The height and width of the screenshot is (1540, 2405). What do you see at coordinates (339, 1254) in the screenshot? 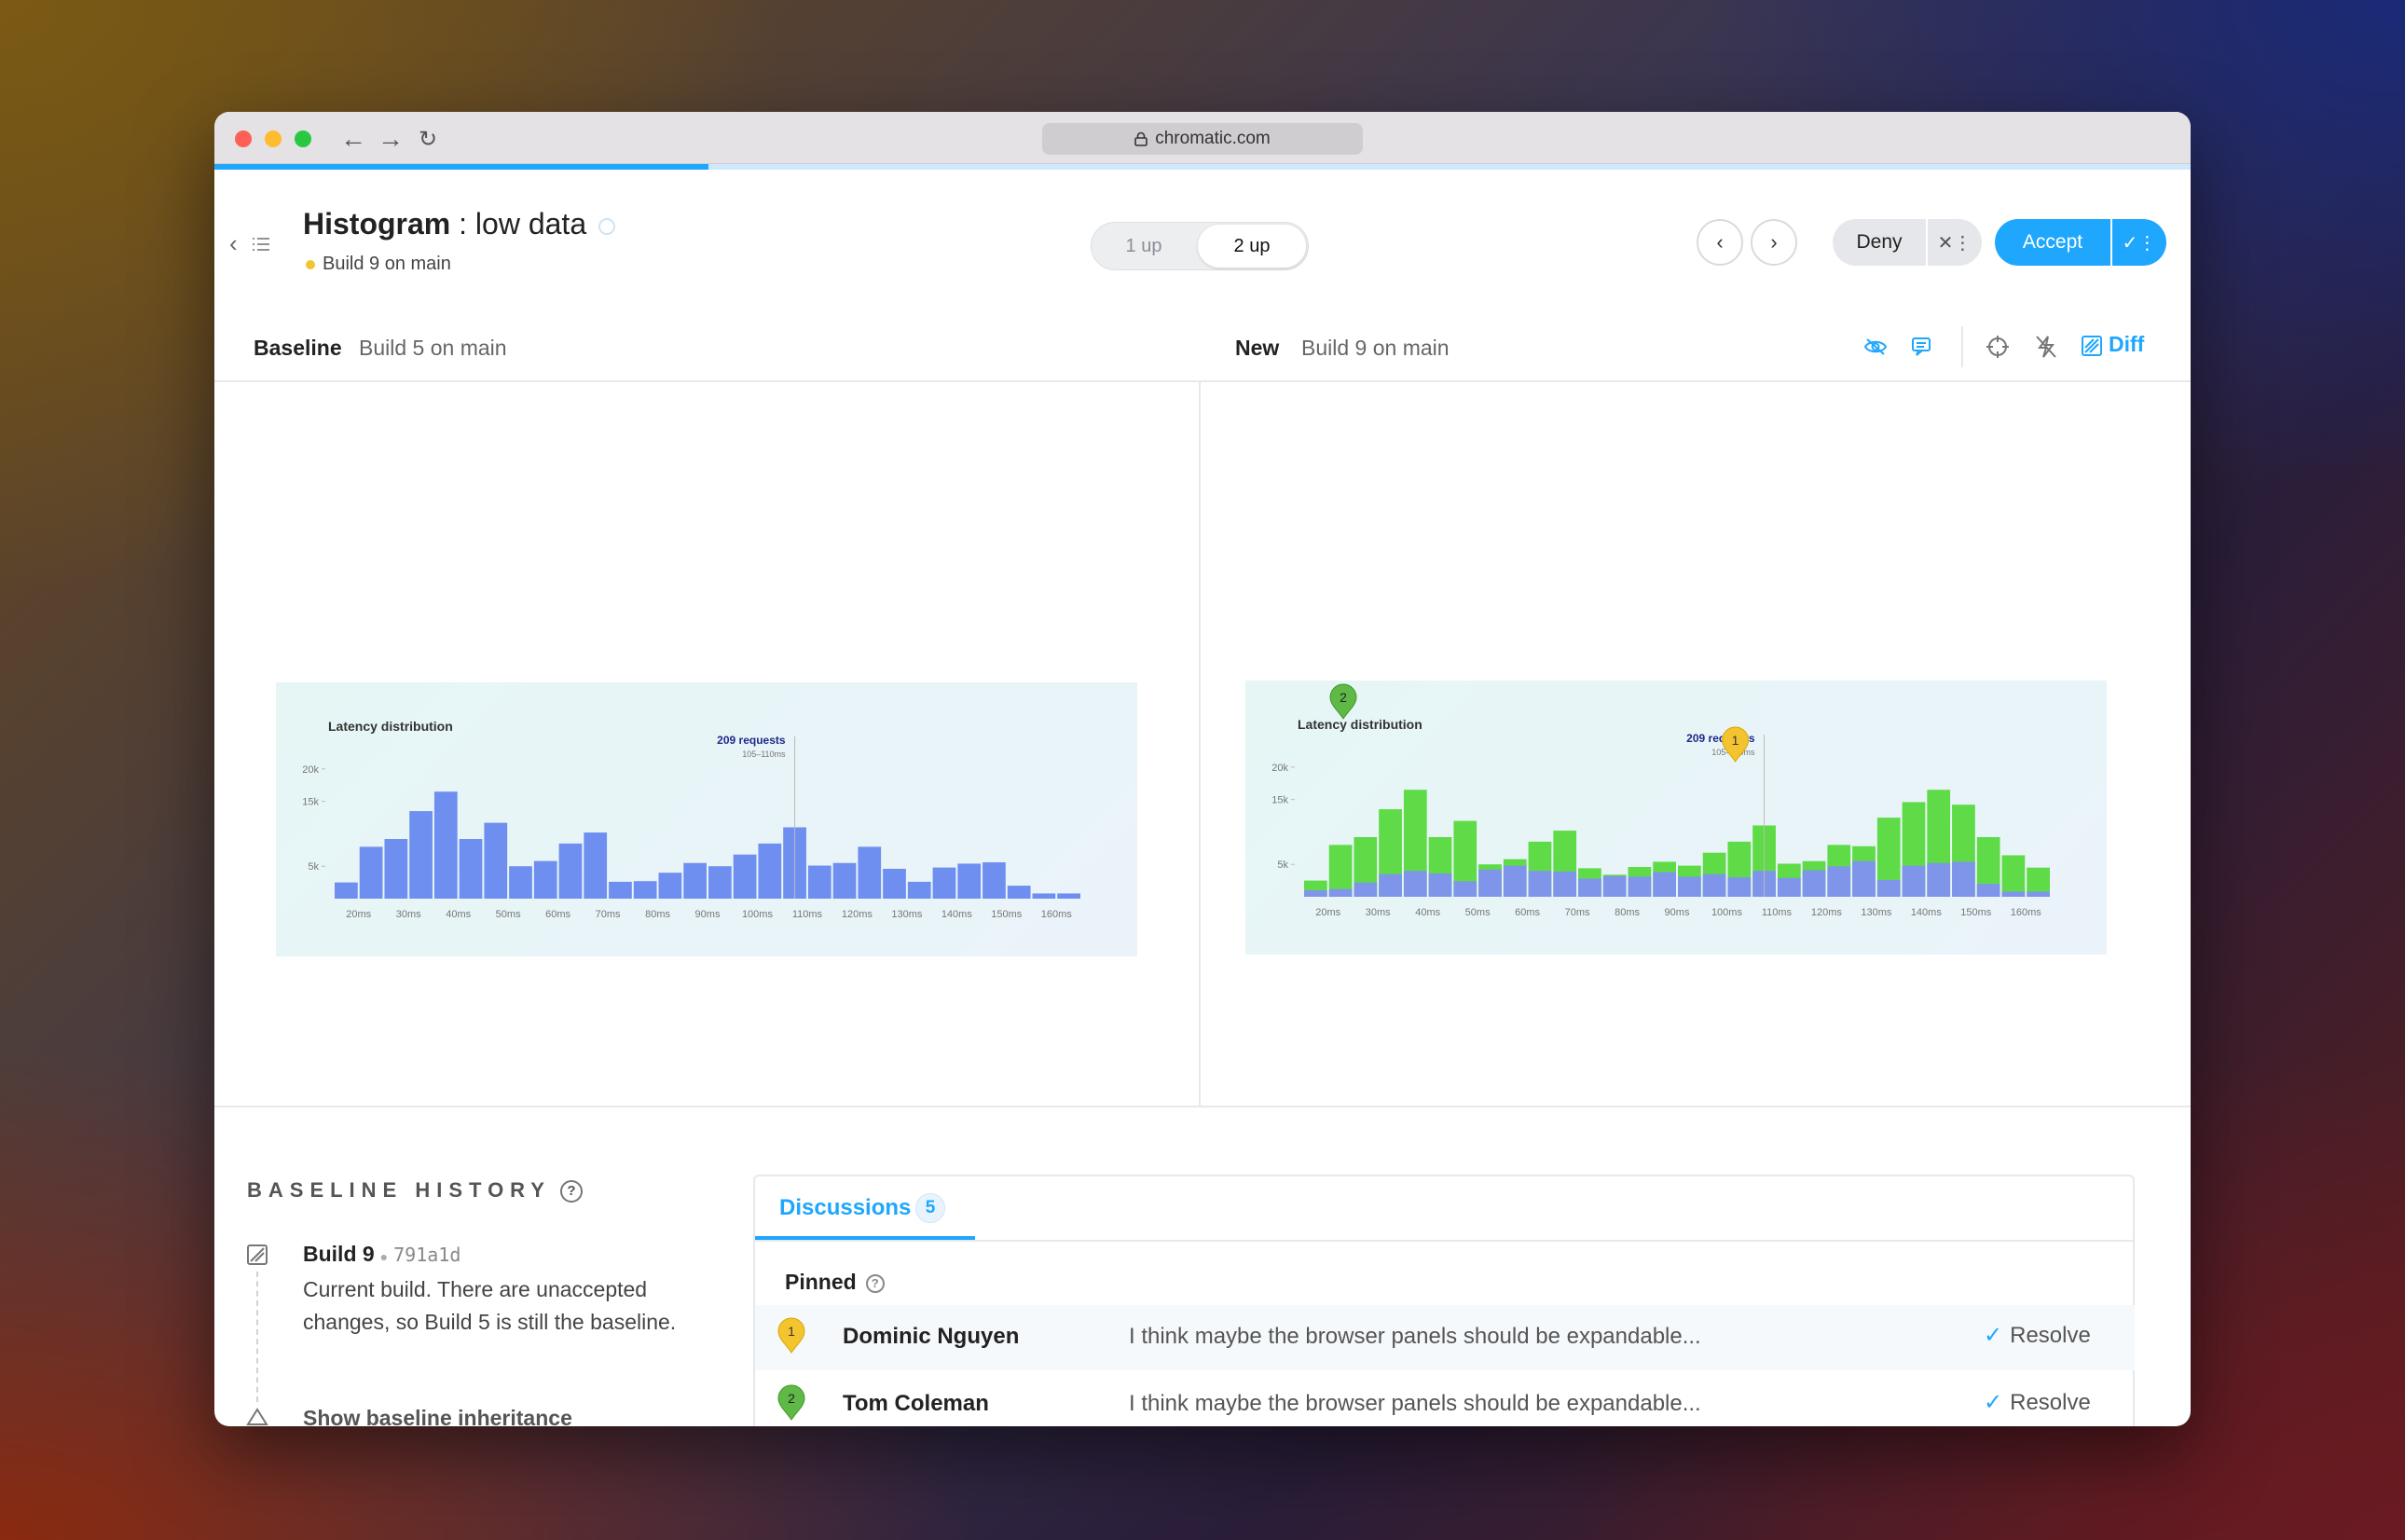
I see `history-build-name: Build 9` at bounding box center [339, 1254].